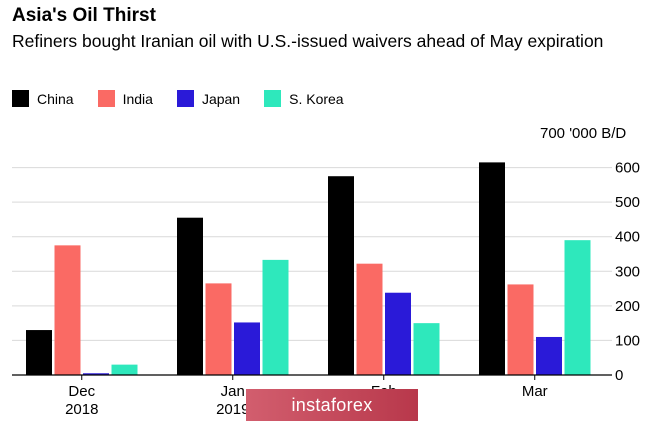 The height and width of the screenshot is (421, 665). I want to click on x-tick-label: 2019, so click(232, 409).